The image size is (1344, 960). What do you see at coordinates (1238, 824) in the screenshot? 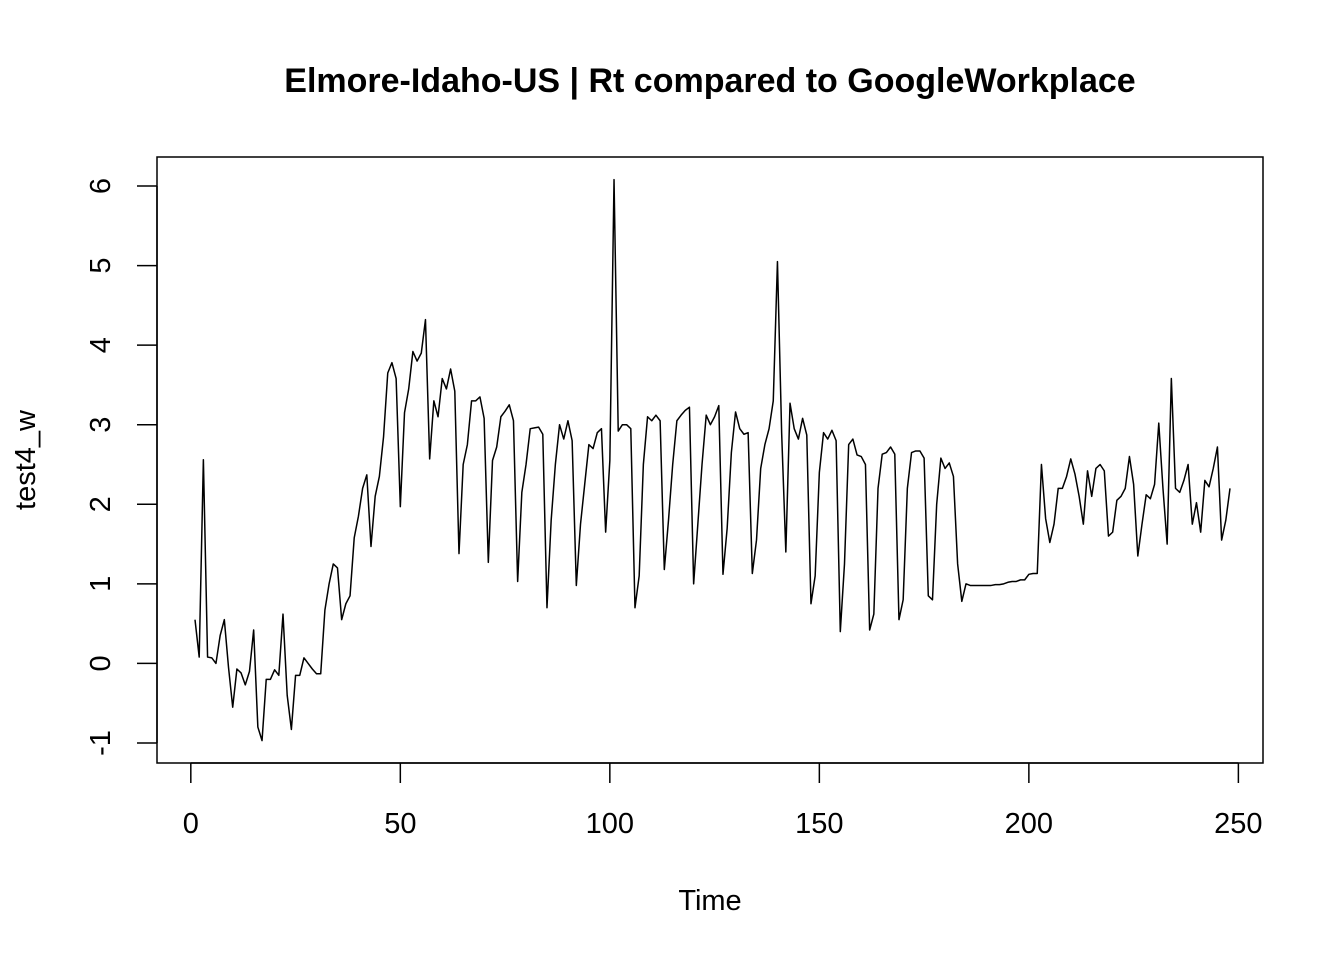
I see `x-tick-label: 250` at bounding box center [1238, 824].